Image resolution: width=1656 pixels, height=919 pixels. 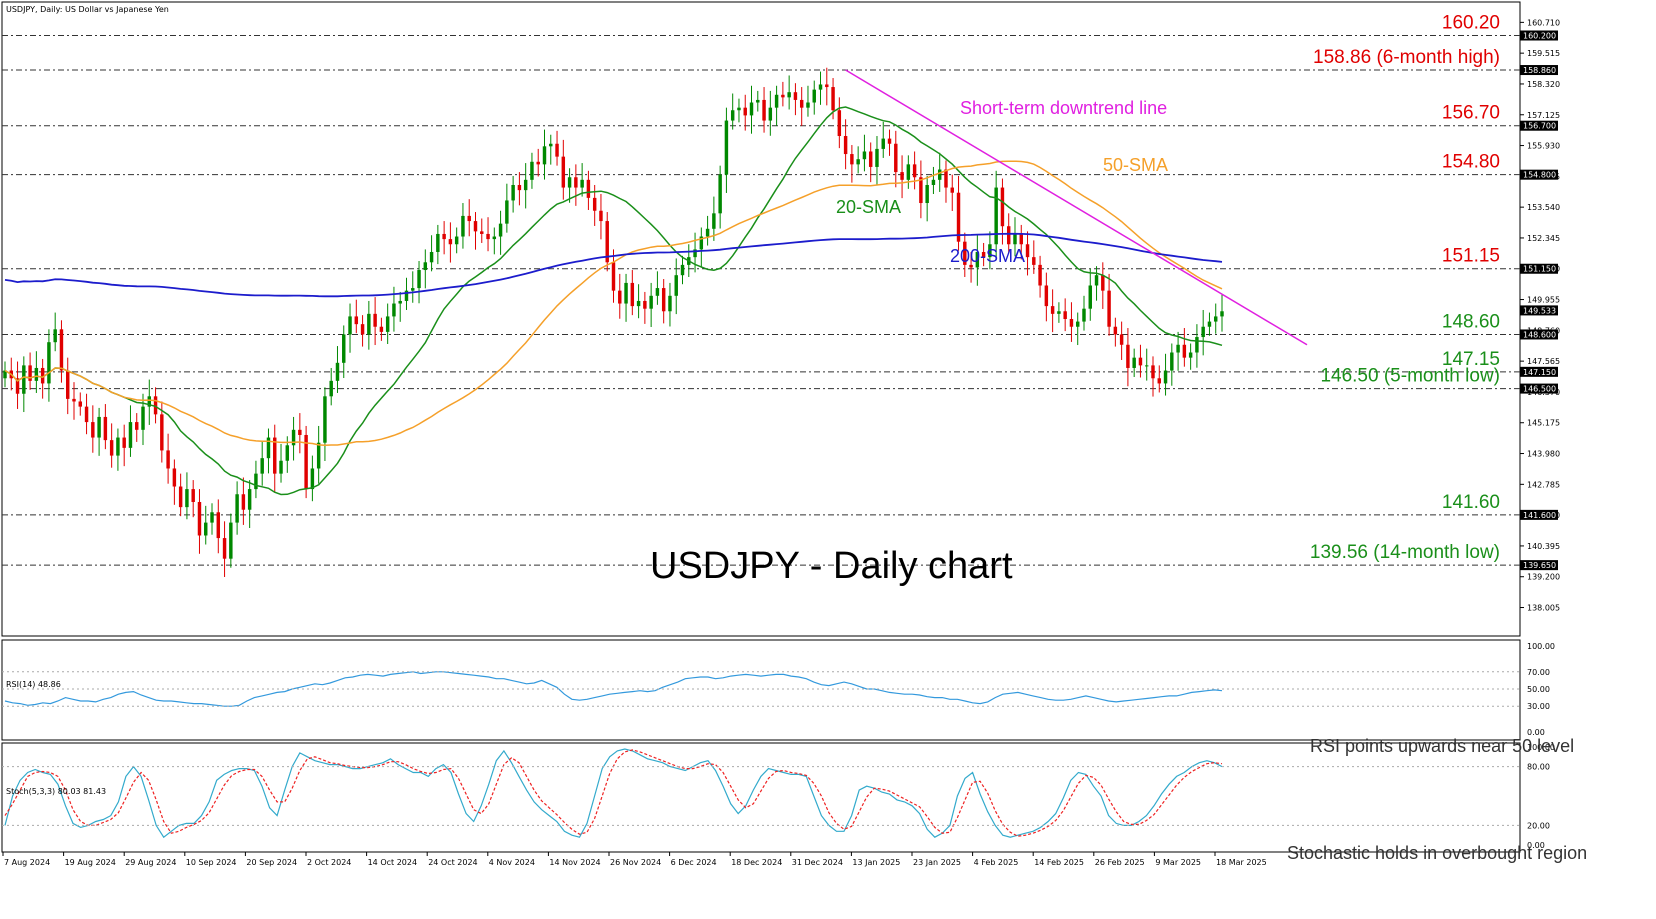 I want to click on price-badge-label: 146.500, so click(x=1539, y=389).